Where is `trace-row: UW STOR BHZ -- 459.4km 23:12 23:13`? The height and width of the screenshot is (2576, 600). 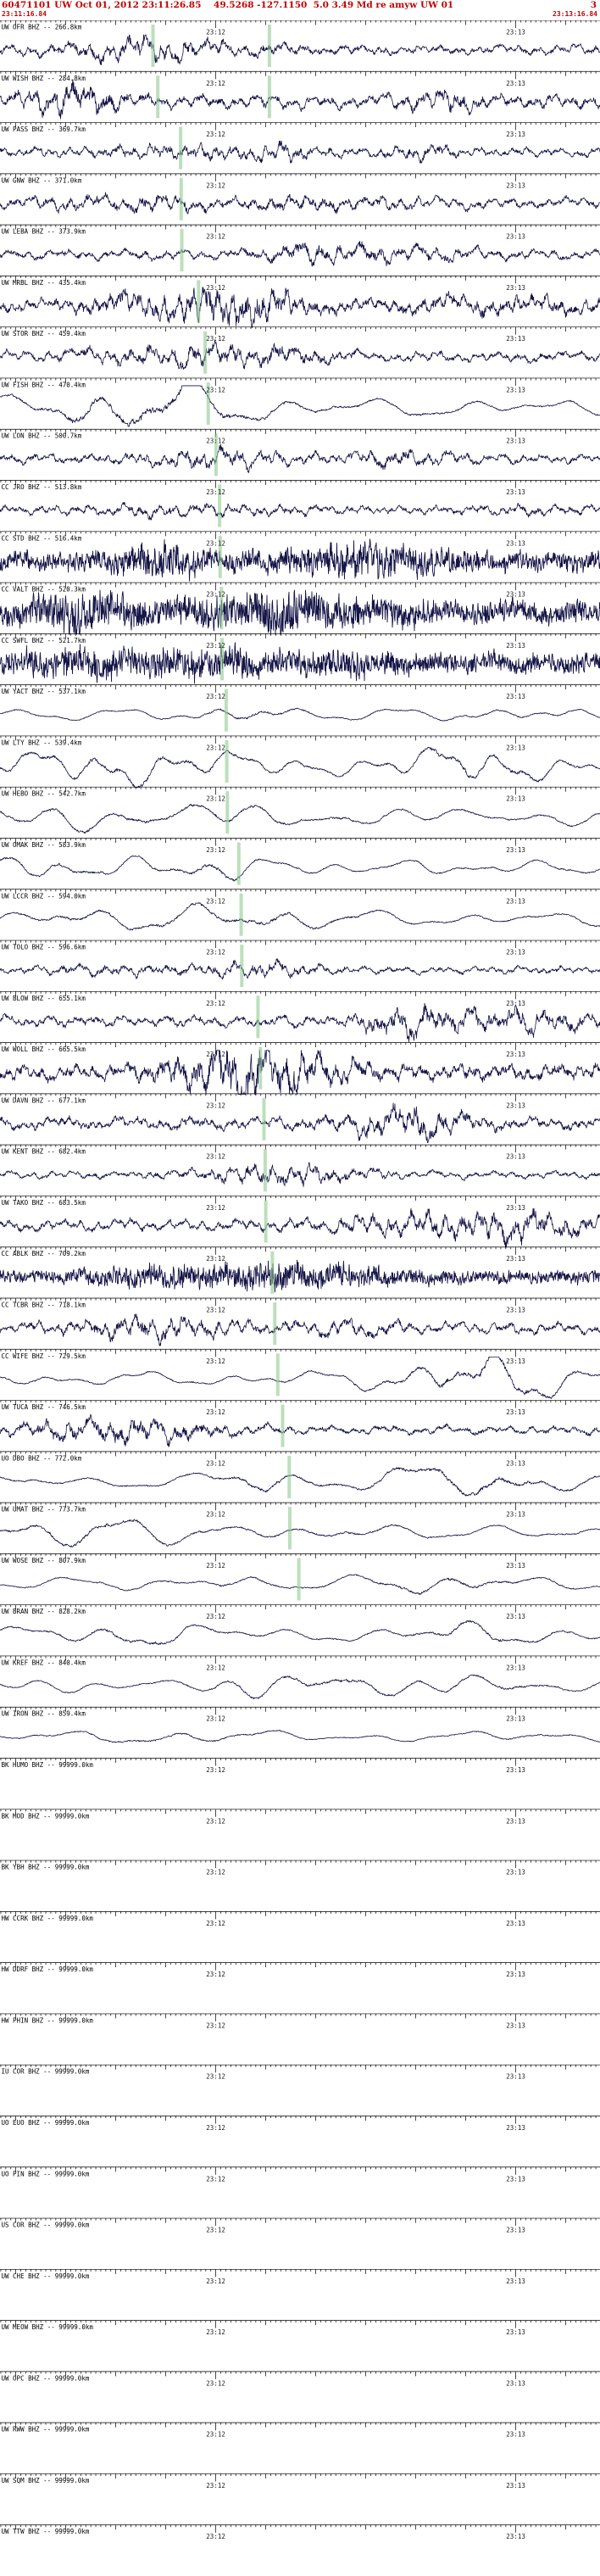
trace-row: UW STOR BHZ -- 459.4km 23:12 23:13 is located at coordinates (300, 350).